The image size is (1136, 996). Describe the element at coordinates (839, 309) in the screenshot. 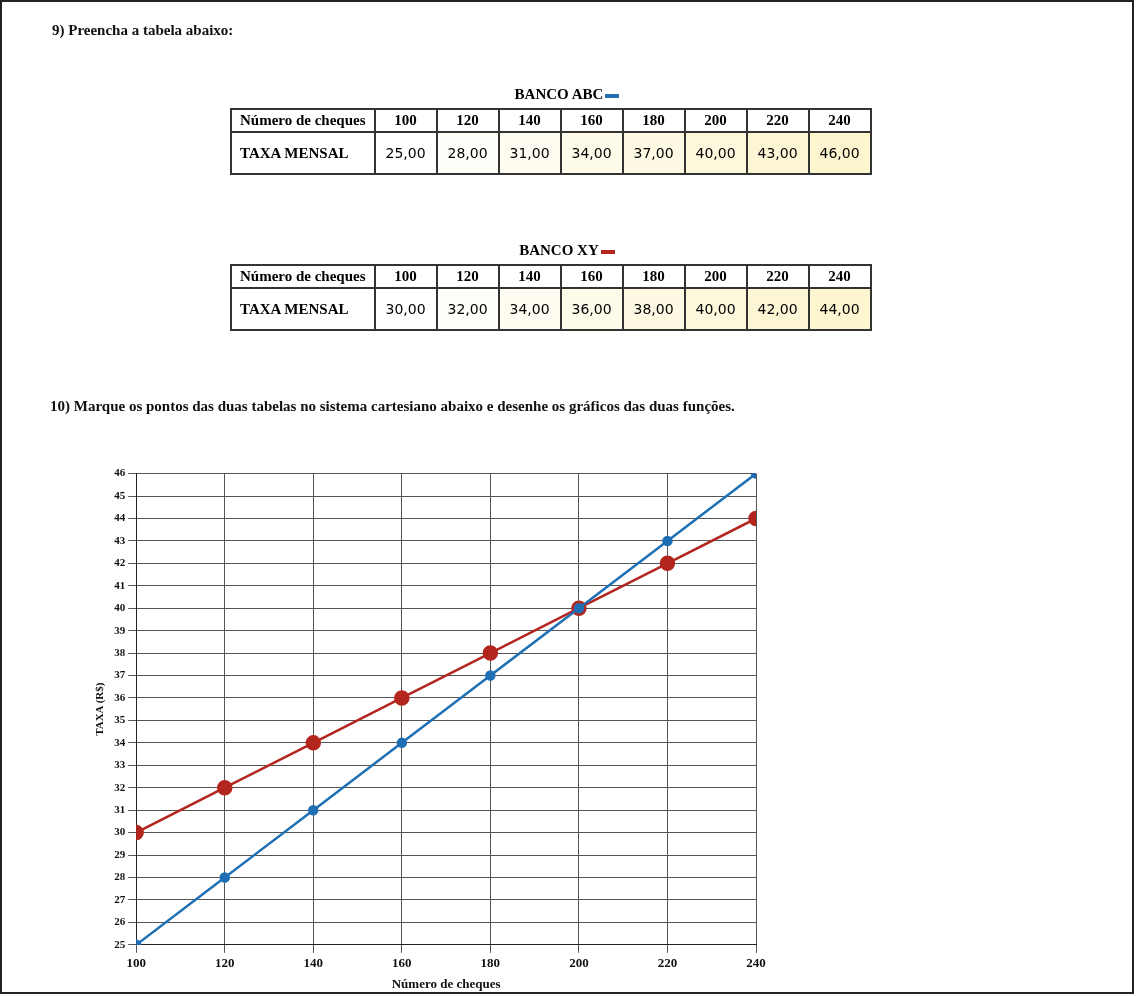

I see `data-label: 44,00` at that location.